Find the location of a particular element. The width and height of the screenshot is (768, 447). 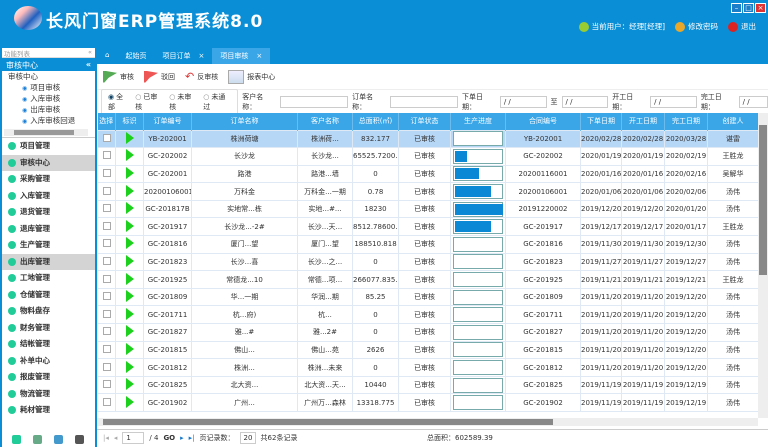

unapprove-button: ↶ 反审核 is located at coordinates (202, 76).